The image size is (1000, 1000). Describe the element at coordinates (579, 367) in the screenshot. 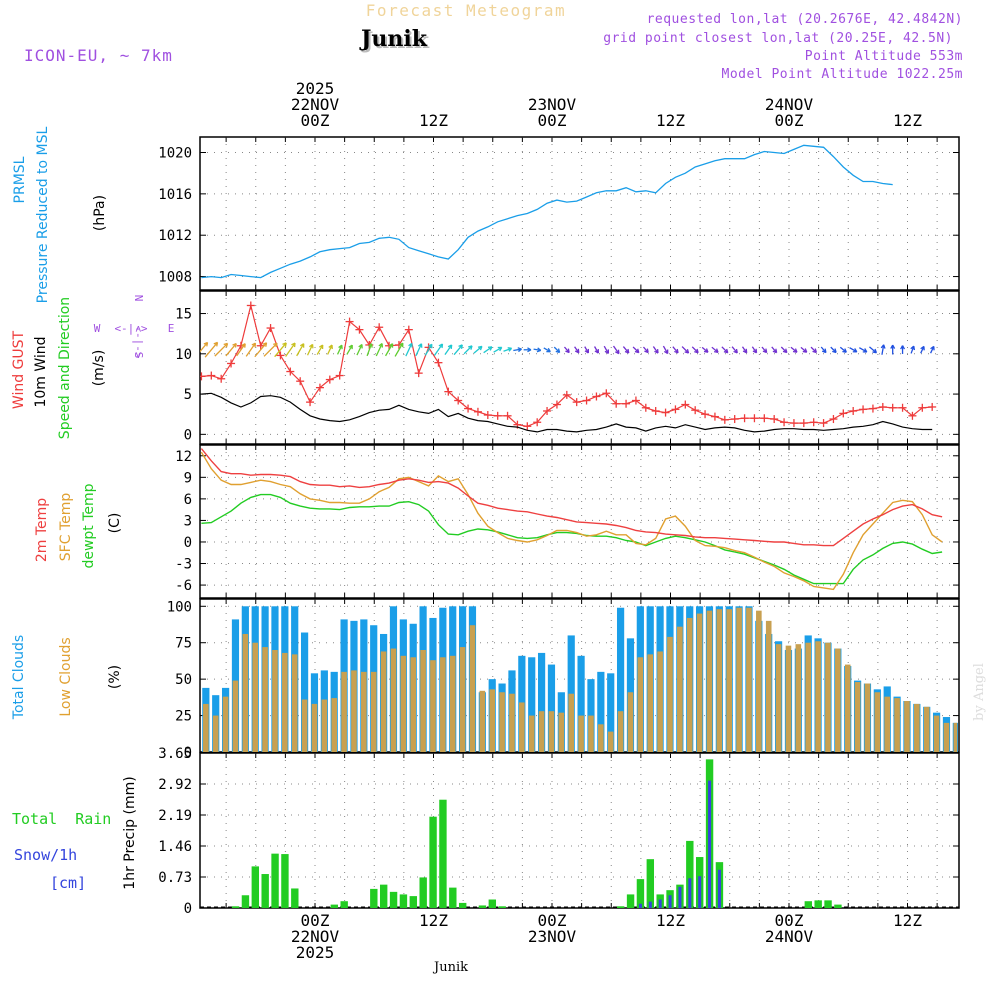

I see `wind-gridlines` at that location.